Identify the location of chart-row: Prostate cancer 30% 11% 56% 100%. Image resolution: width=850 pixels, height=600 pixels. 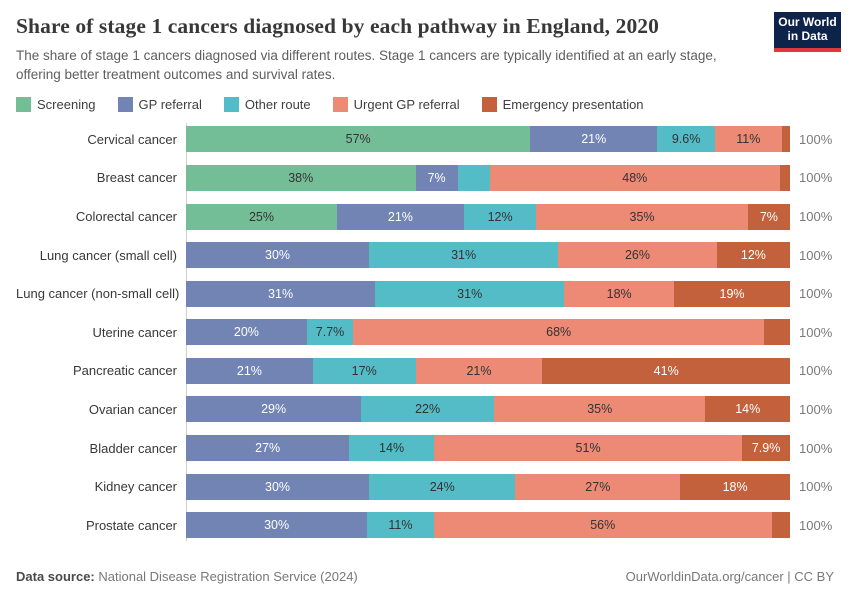
(425, 525).